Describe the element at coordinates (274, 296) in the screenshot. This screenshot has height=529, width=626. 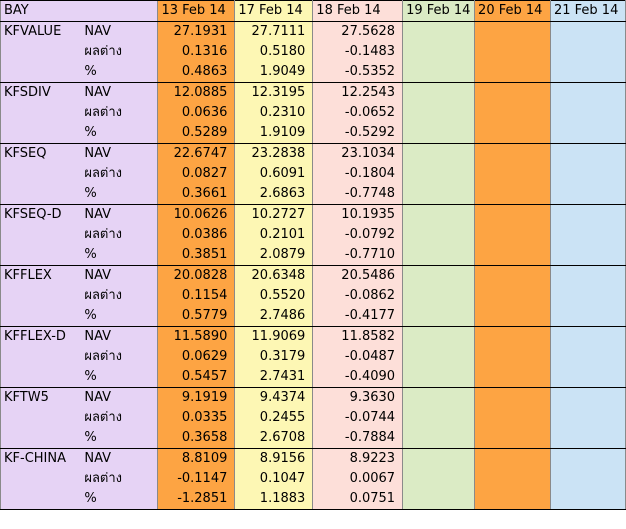
I see `value-cell: 0.5520` at that location.